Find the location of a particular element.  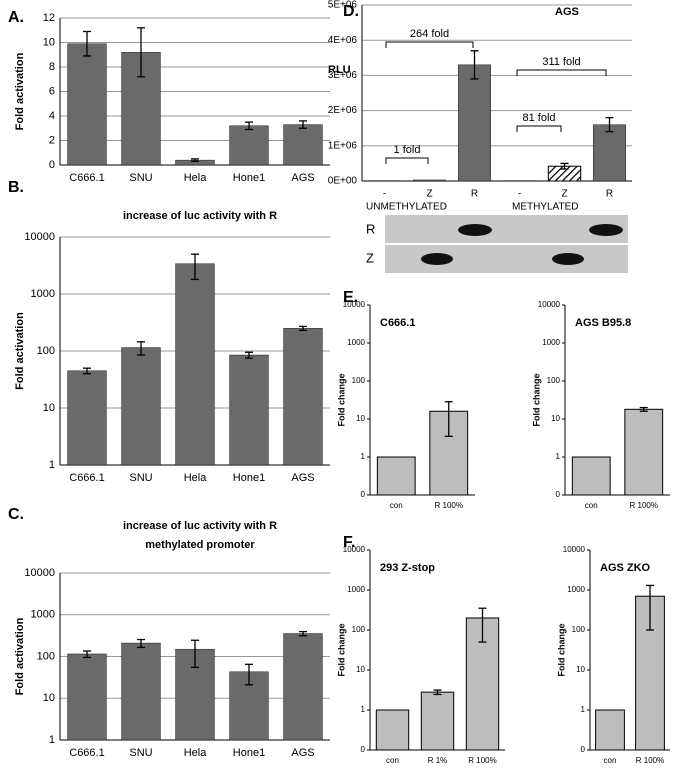

panel-label: C. is located at coordinates (16, 514).